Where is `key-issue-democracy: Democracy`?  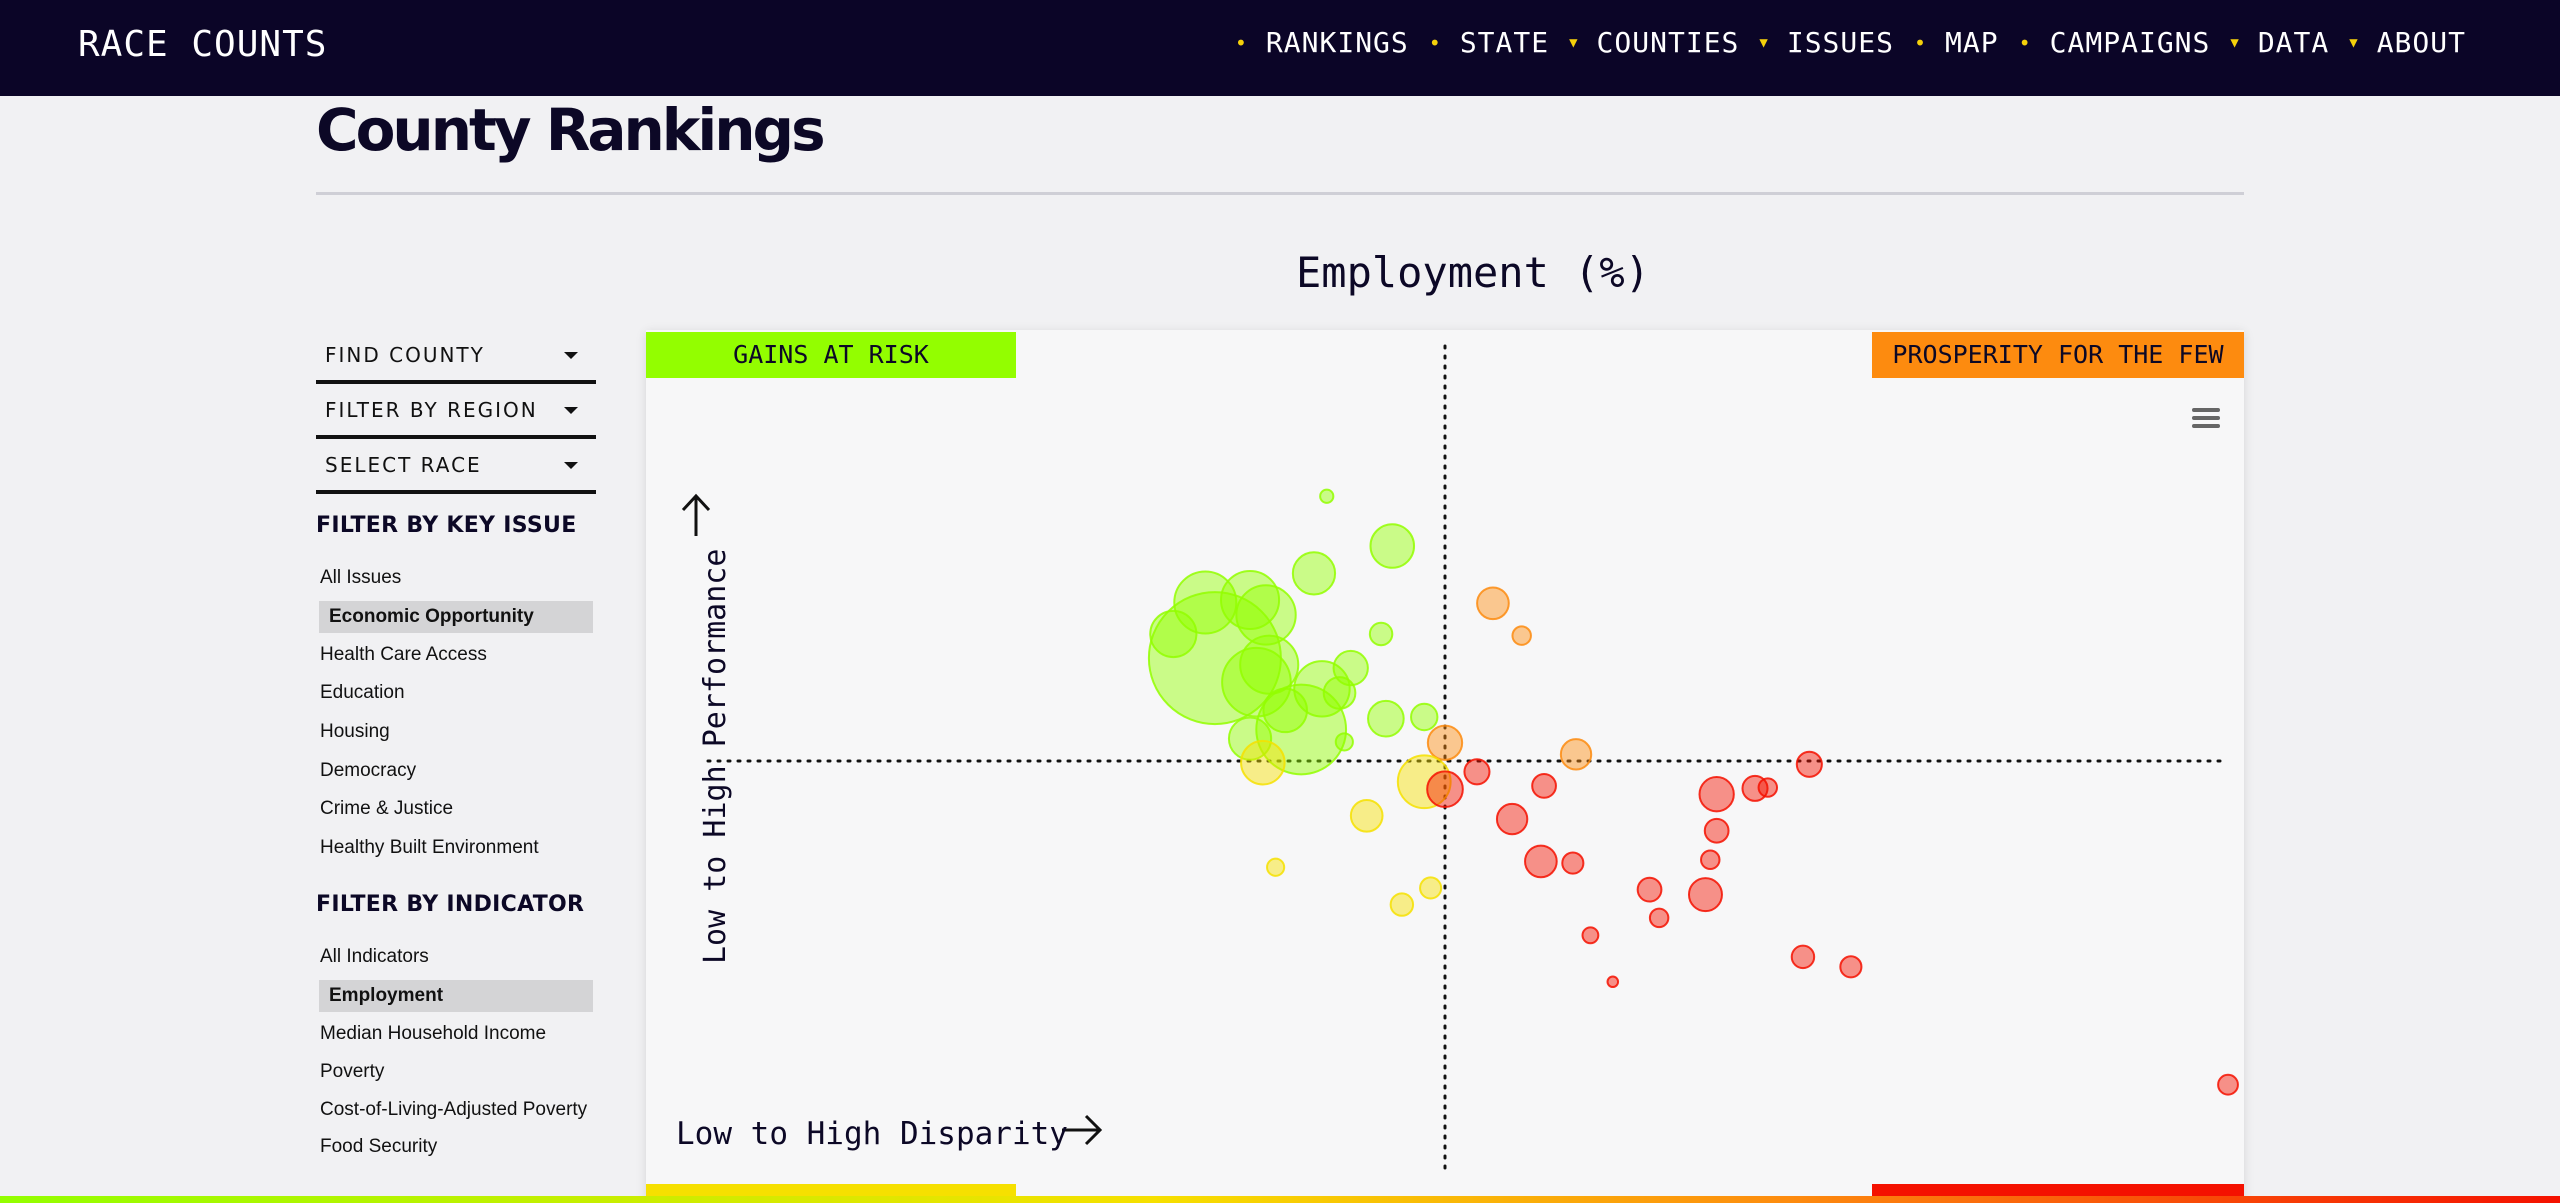 key-issue-democracy: Democracy is located at coordinates (368, 770).